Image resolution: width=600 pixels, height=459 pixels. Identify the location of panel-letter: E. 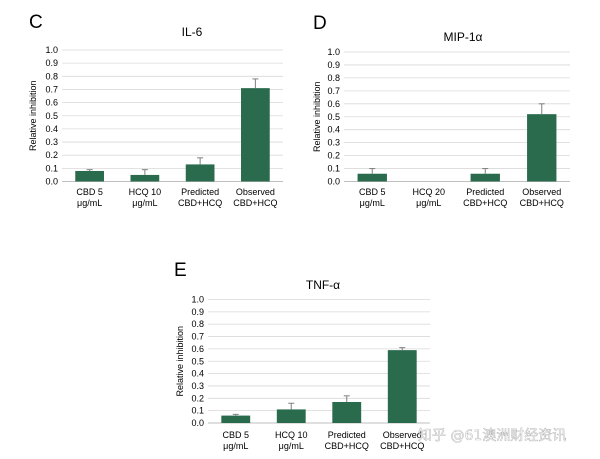
(180, 270).